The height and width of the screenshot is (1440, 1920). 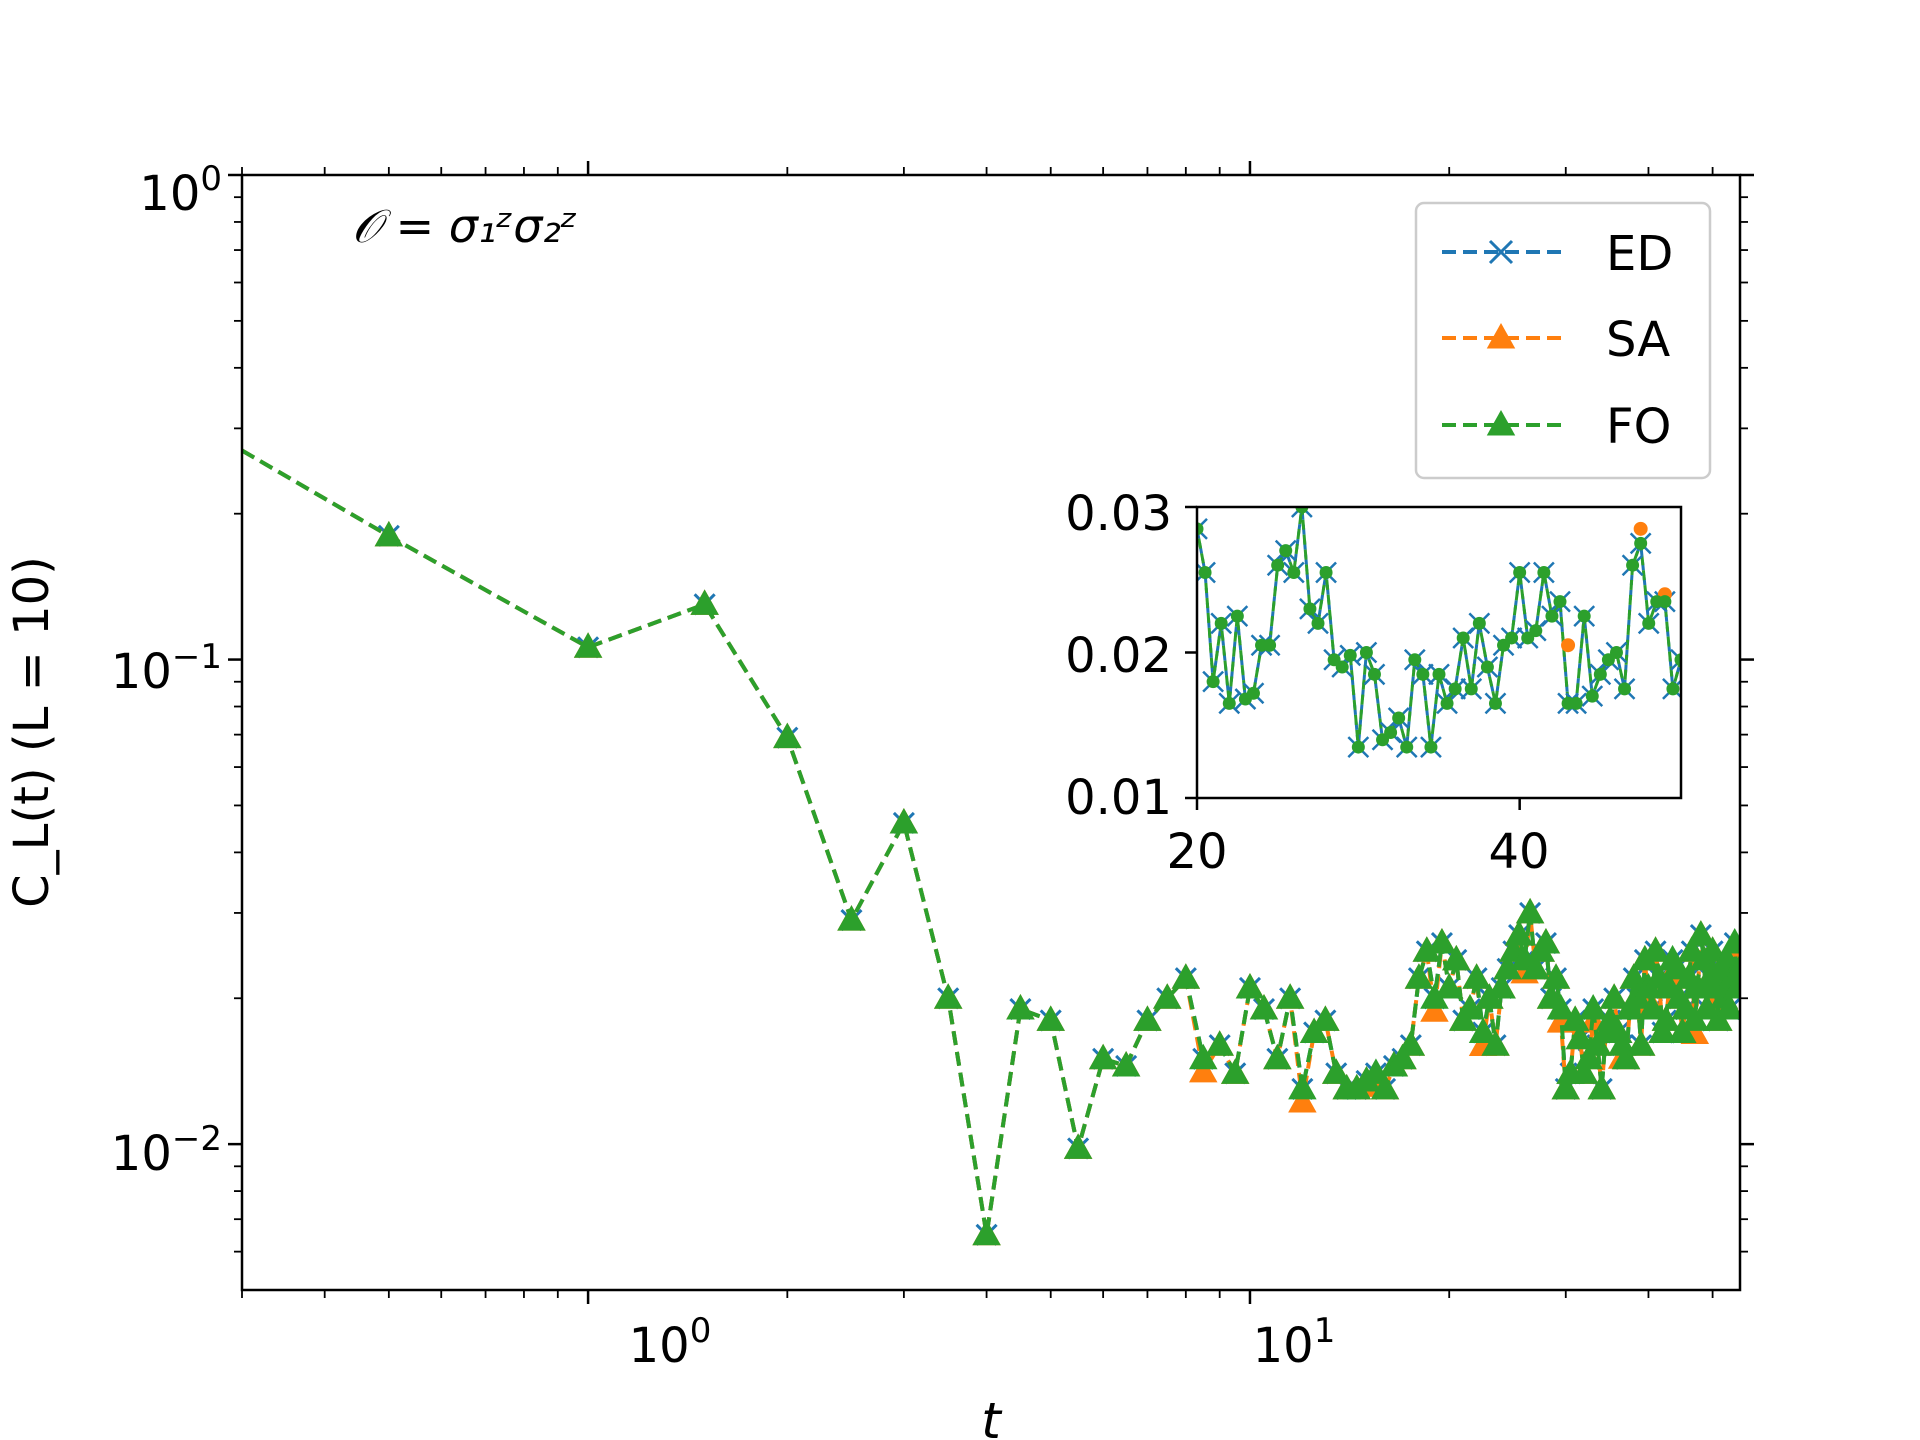 I want to click on legend-marker-ed, so click(x=1501, y=252).